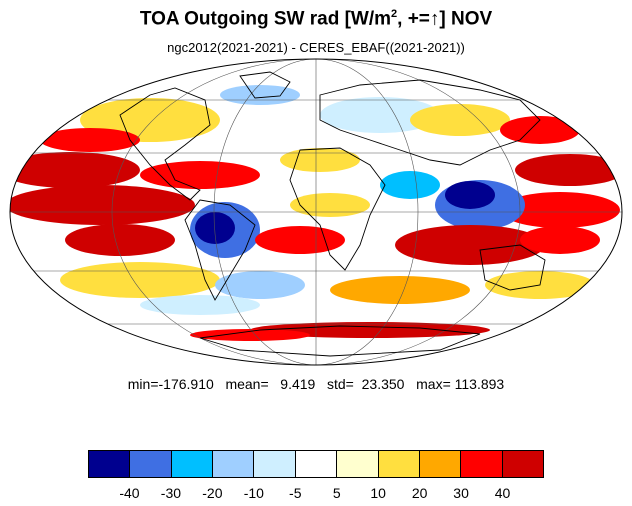 This screenshot has height=506, width=632. I want to click on north-america-outline, so click(165, 144).